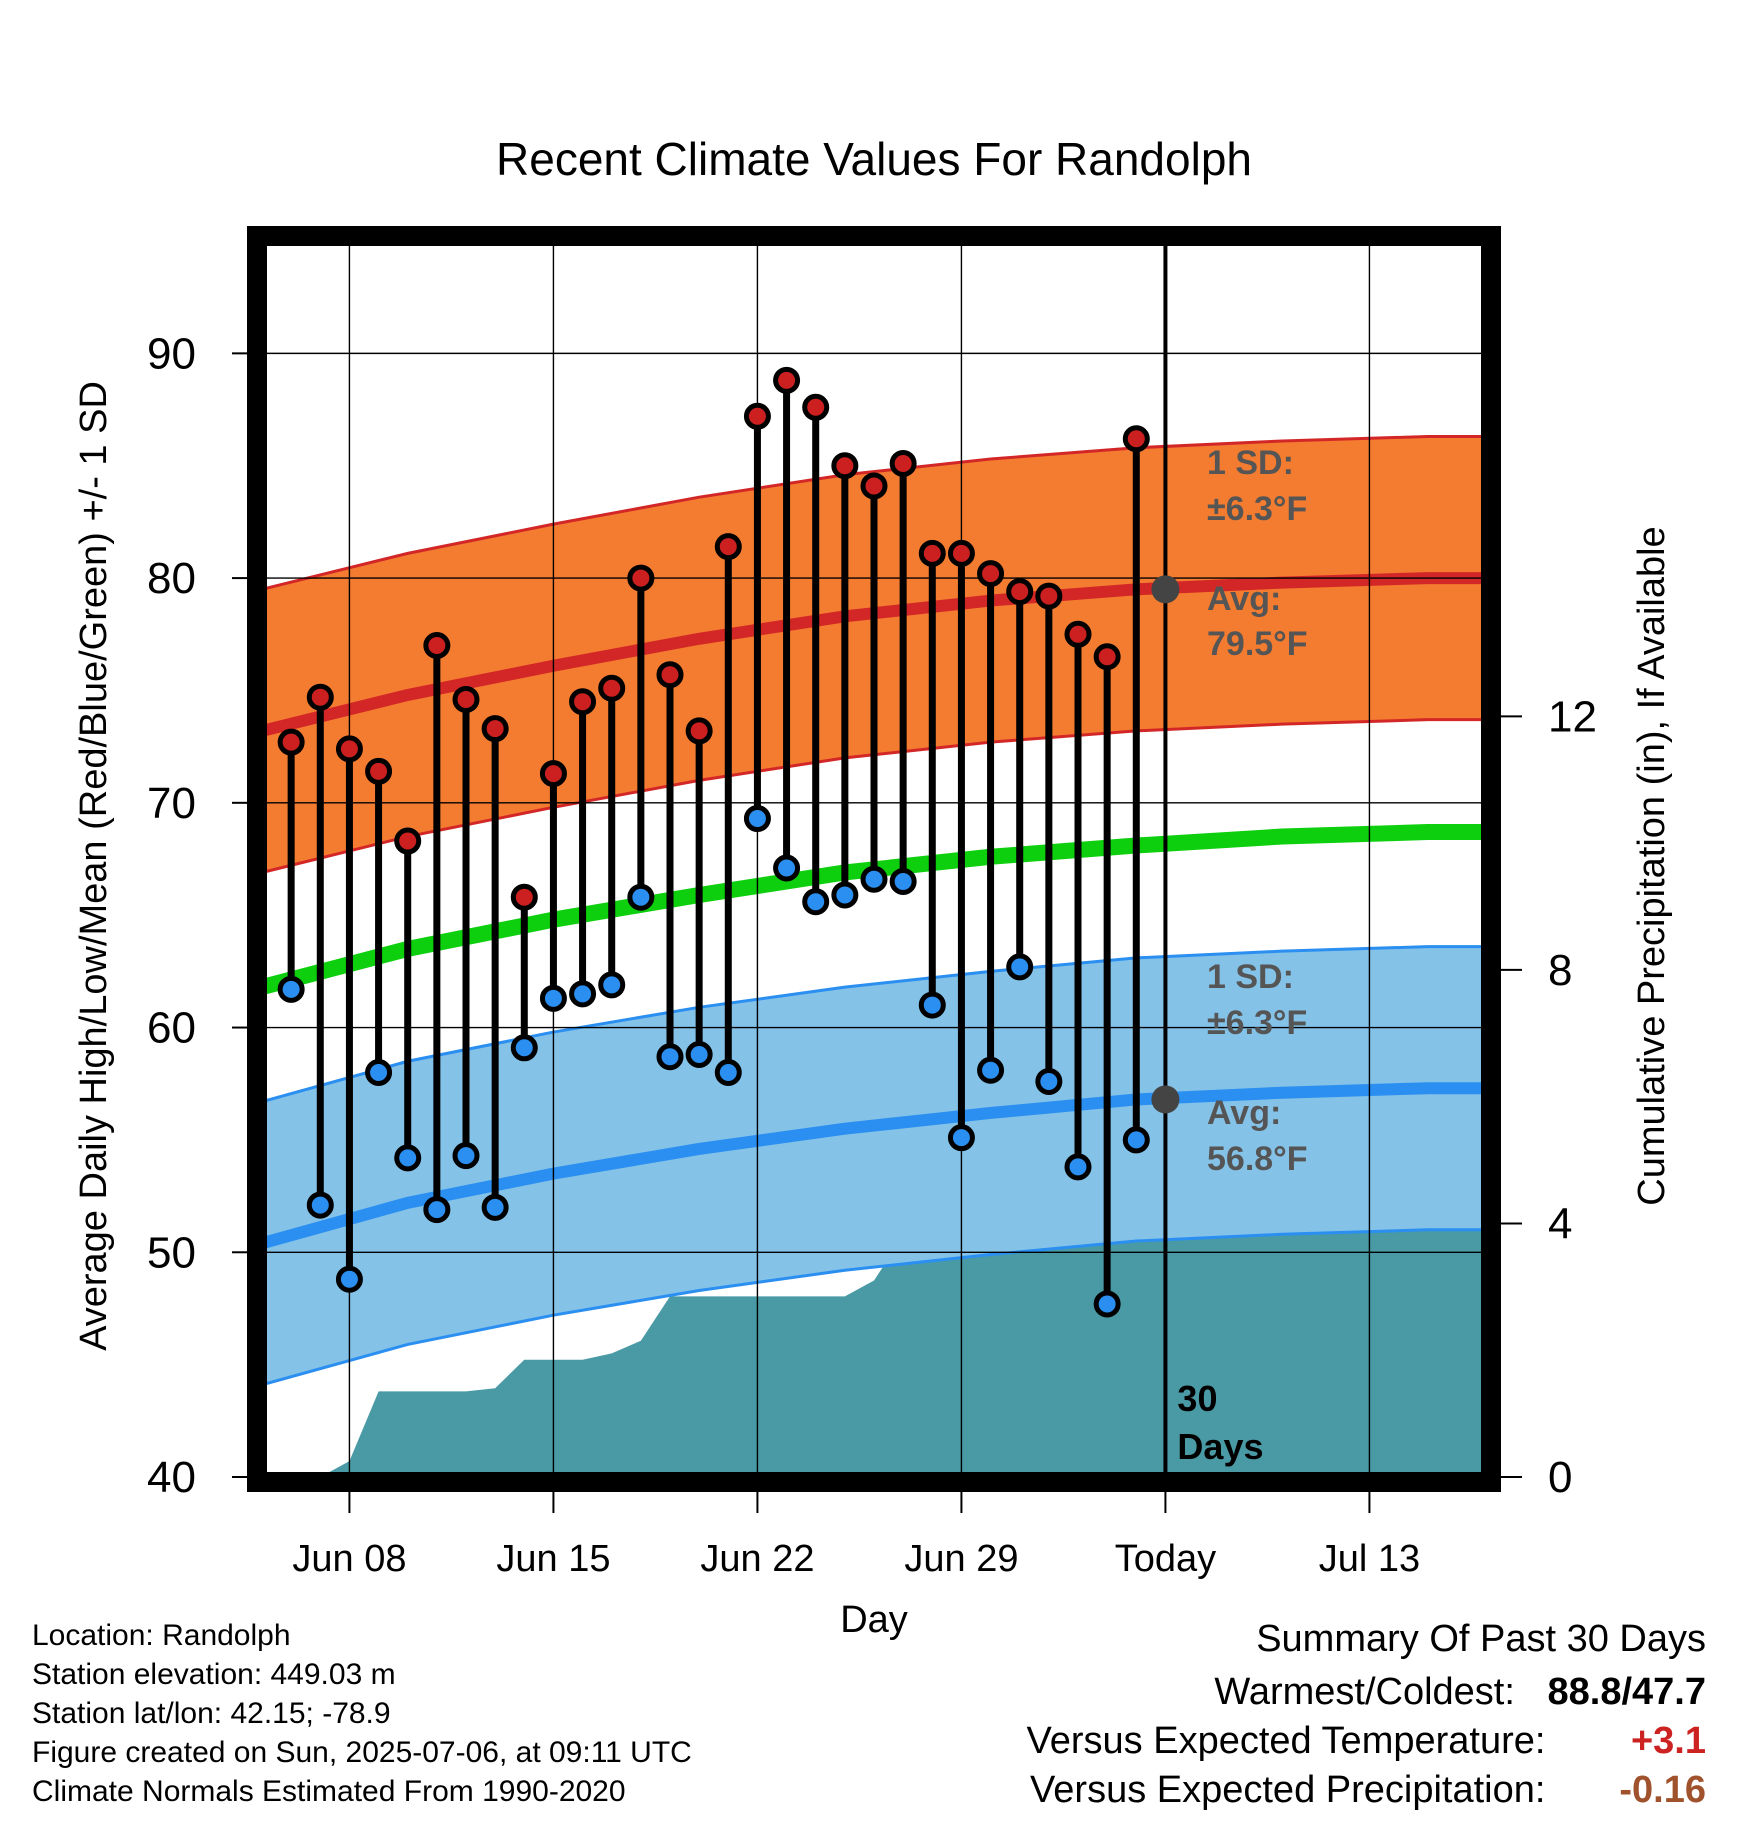 The height and width of the screenshot is (1828, 1748). I want to click on y2-tick-label: 12, so click(1572, 716).